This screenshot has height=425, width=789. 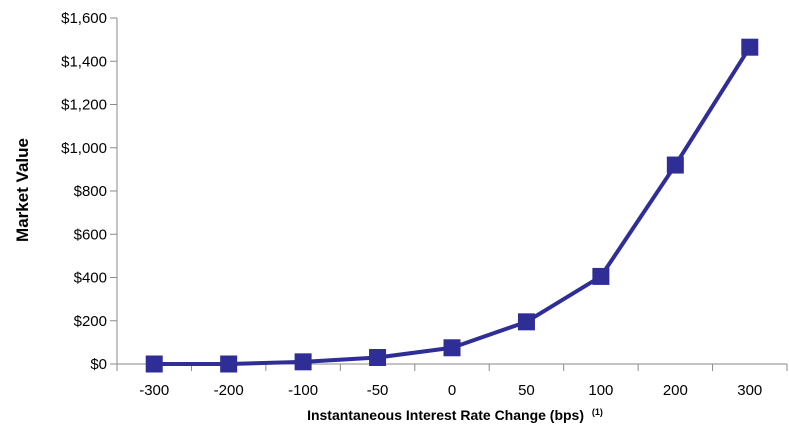 I want to click on x-tick-label: -200, so click(x=229, y=390).